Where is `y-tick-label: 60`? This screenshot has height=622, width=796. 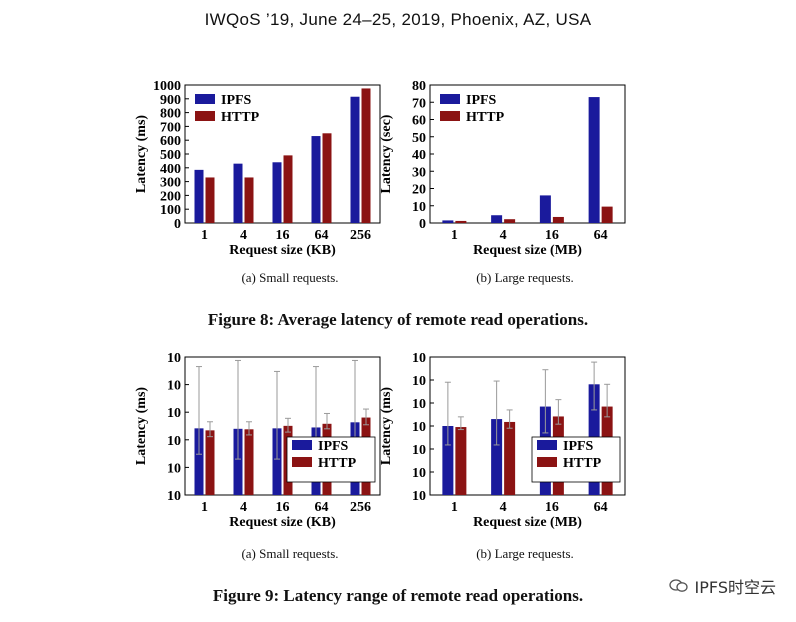
y-tick-label: 60 is located at coordinates (419, 121).